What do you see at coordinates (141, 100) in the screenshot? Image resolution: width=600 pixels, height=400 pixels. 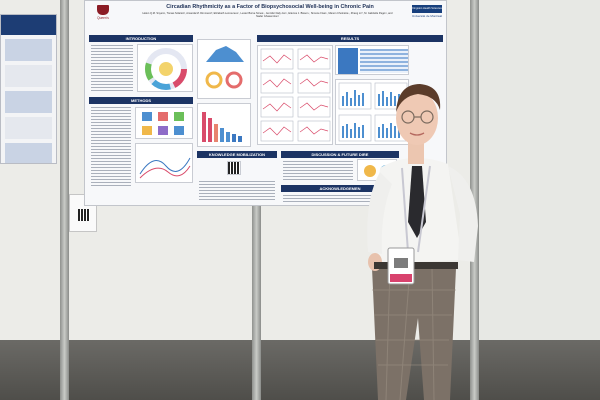 I see `methods-header: METHODS` at bounding box center [141, 100].